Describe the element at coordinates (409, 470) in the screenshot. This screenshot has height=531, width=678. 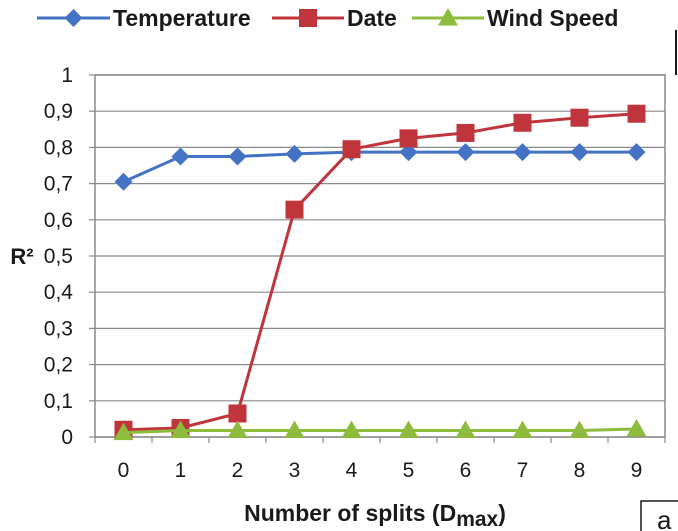
I see `x-tick-label: 5` at that location.